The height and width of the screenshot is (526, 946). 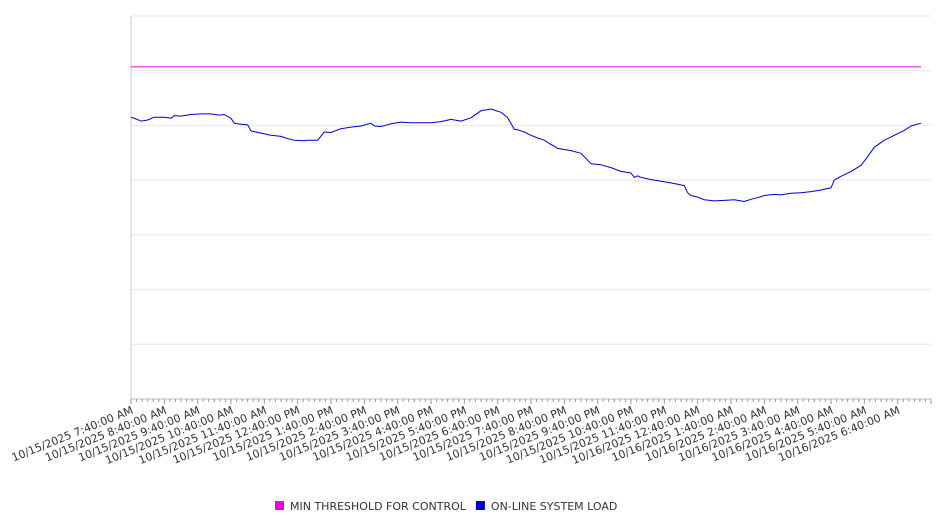 What do you see at coordinates (554, 506) in the screenshot?
I see `legend-label: ON-LINE SYSTEM LOAD` at bounding box center [554, 506].